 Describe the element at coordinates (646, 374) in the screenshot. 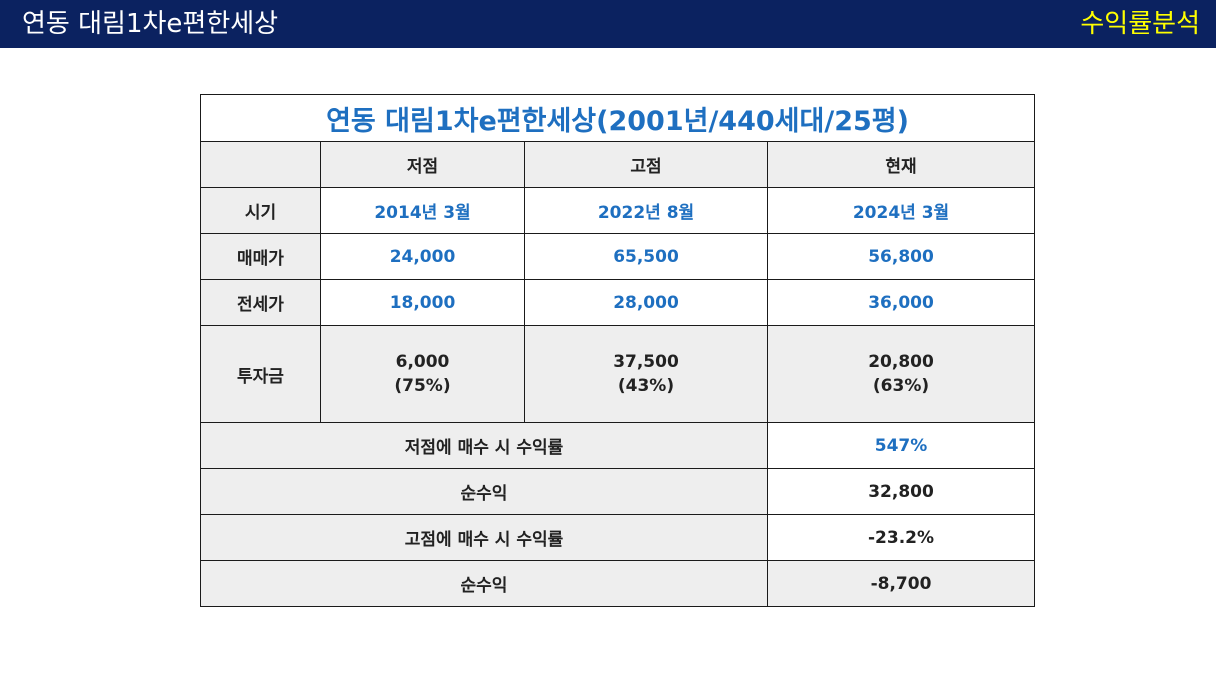

I see `investment-high: 37,500 (43%)` at that location.